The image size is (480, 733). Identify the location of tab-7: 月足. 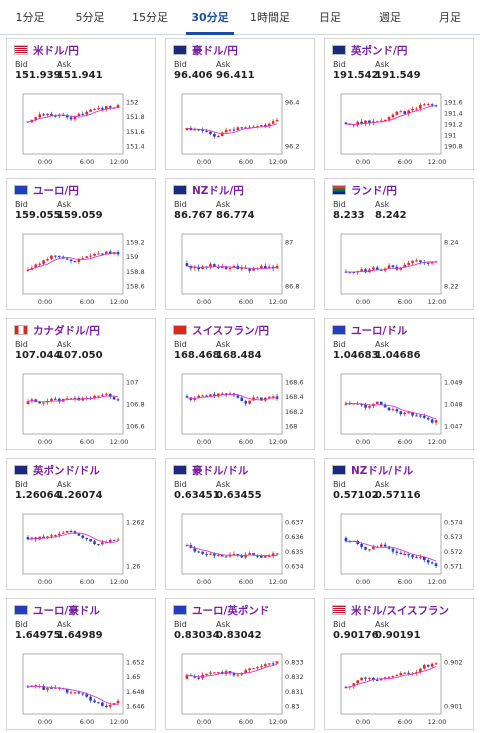
(450, 17).